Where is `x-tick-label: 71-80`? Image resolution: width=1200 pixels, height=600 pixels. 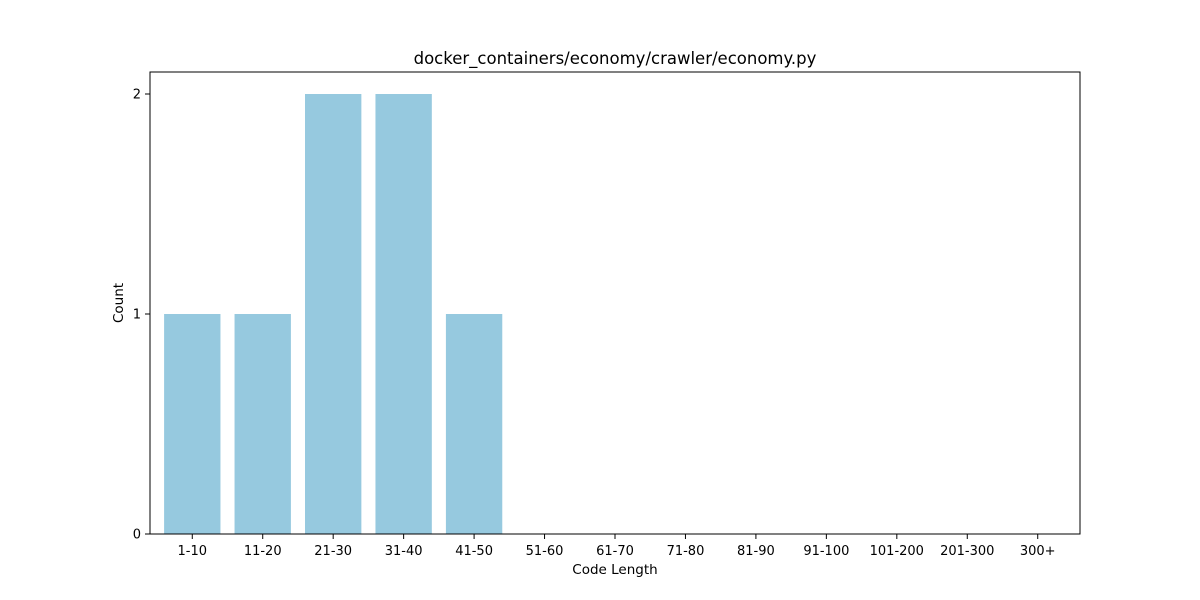
x-tick-label: 71-80 is located at coordinates (686, 551).